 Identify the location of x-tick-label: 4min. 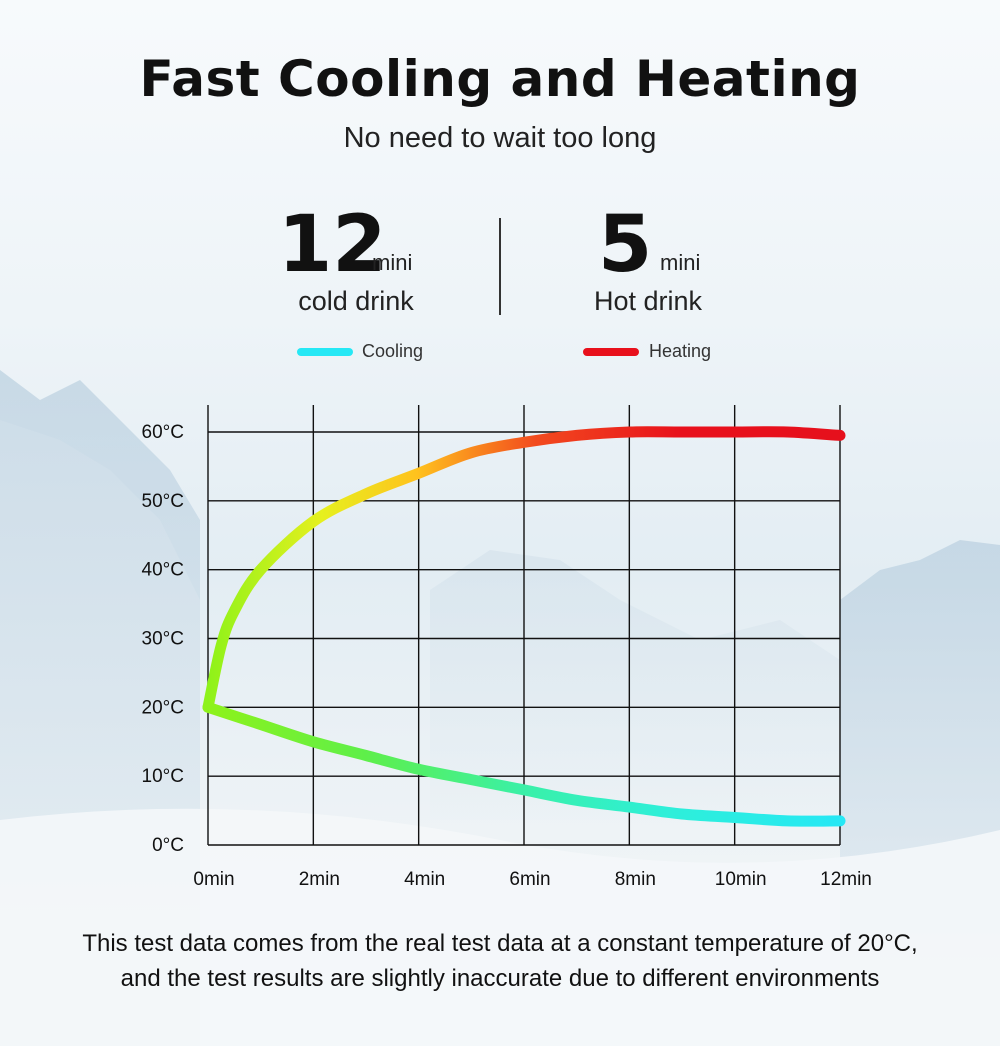
(424, 879).